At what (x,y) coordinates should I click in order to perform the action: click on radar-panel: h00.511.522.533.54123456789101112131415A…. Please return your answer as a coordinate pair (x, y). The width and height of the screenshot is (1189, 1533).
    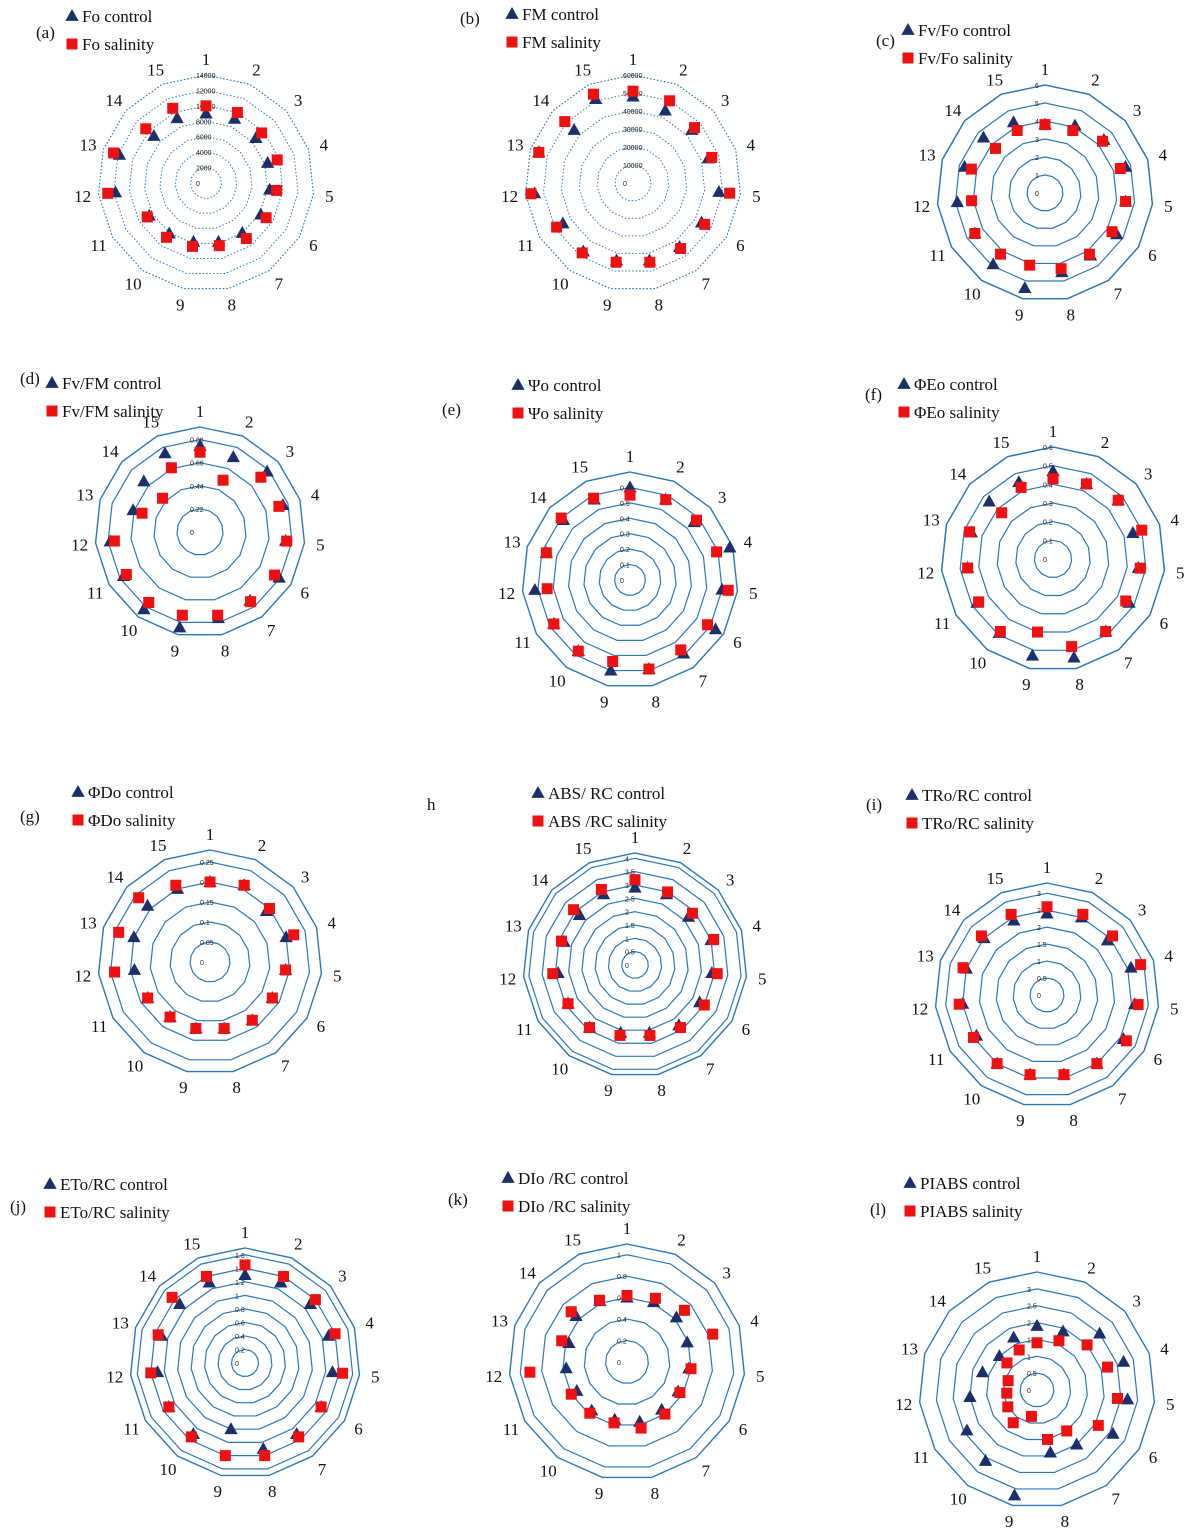
    Looking at the image, I should click on (597, 942).